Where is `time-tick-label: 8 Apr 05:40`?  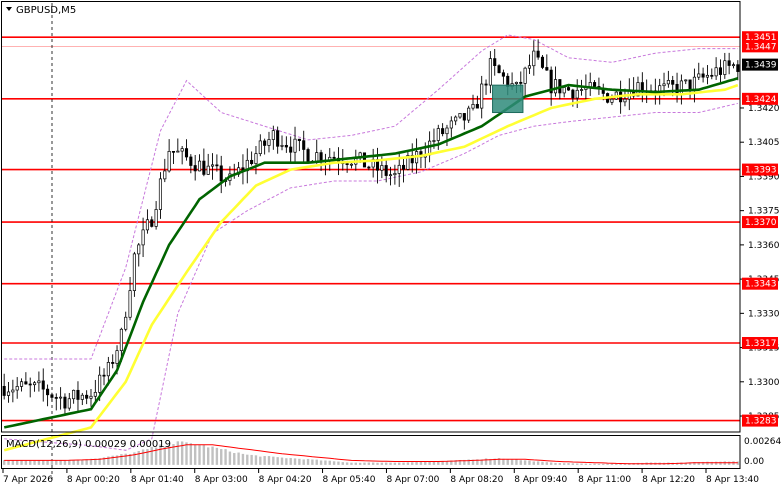
time-tick-label: 8 Apr 05:40 is located at coordinates (349, 480).